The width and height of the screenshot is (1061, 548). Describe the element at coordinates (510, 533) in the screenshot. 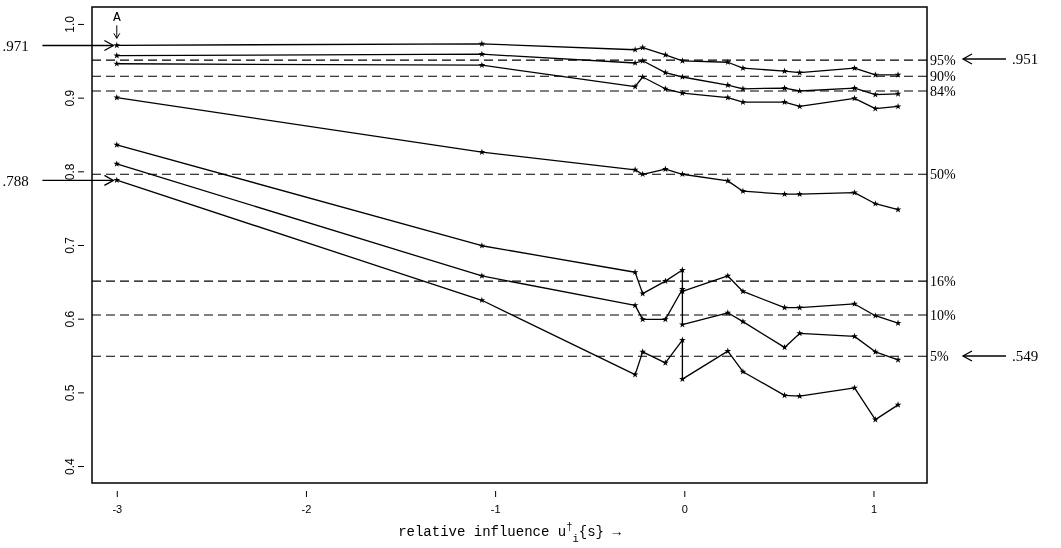

I see `x-axis-title: relative influence u$^{†}$$_{i}${s} →` at that location.